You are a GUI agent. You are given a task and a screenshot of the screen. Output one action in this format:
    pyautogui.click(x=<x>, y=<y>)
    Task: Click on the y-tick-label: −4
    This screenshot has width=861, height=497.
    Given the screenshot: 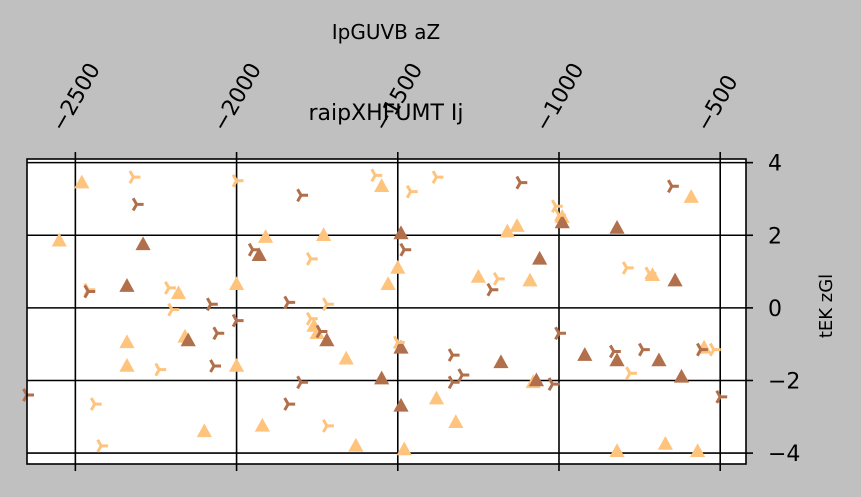 What is the action you would take?
    pyautogui.click(x=784, y=454)
    